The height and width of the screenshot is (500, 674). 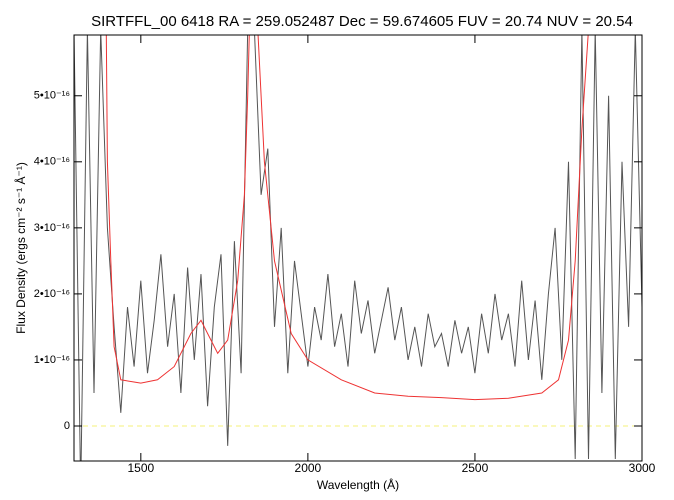 What do you see at coordinates (358, 484) in the screenshot?
I see `x-axis-label: Wavelength (Å)` at bounding box center [358, 484].